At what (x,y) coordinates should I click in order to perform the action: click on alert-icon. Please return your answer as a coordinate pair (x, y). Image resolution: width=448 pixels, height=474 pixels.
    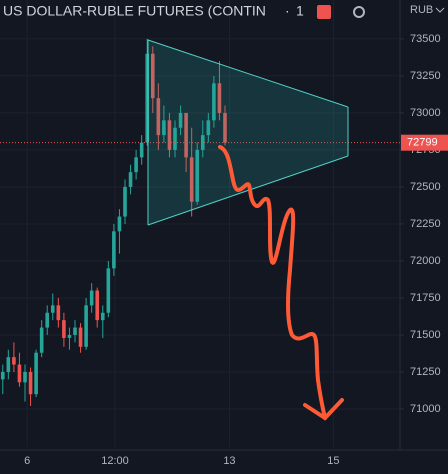
    Looking at the image, I should click on (324, 12).